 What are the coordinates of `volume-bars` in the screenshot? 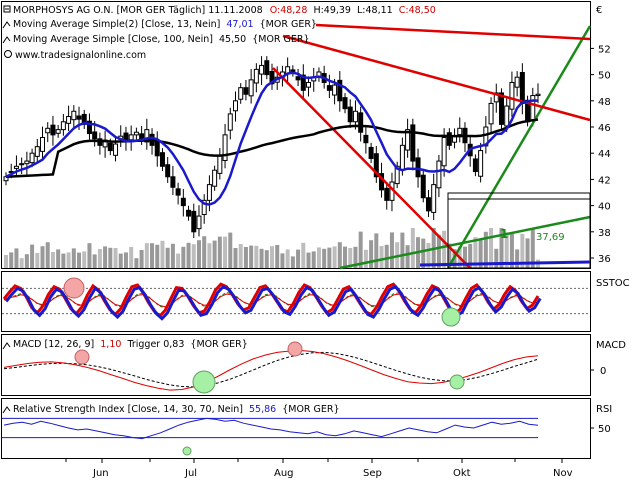 It's located at (272, 248).